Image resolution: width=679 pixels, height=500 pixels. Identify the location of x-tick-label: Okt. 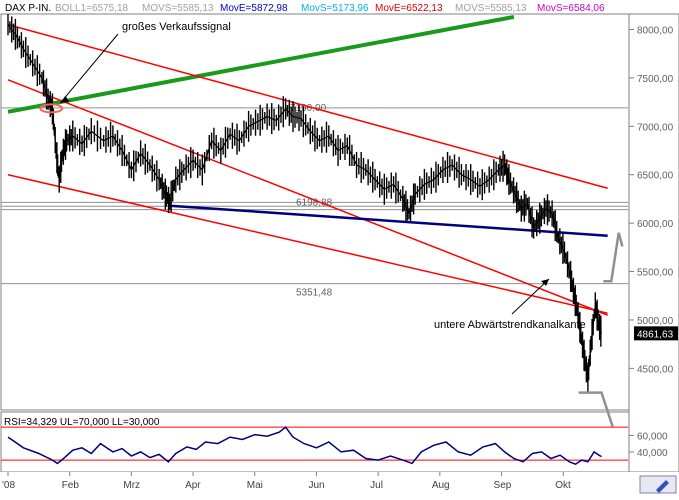
(563, 485).